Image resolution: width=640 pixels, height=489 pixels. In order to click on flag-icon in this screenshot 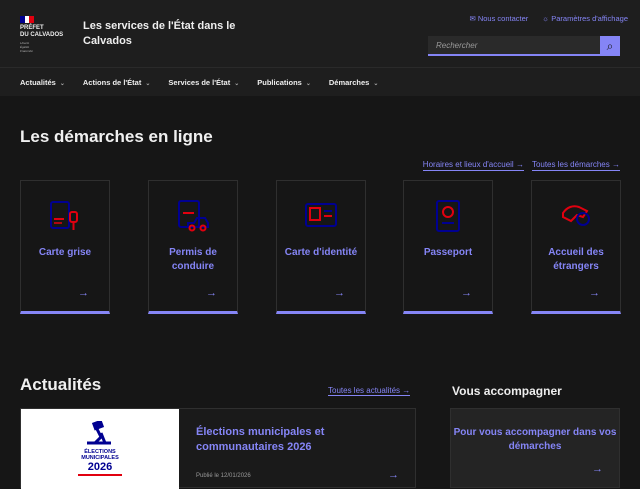, I will do `click(27, 19)`.